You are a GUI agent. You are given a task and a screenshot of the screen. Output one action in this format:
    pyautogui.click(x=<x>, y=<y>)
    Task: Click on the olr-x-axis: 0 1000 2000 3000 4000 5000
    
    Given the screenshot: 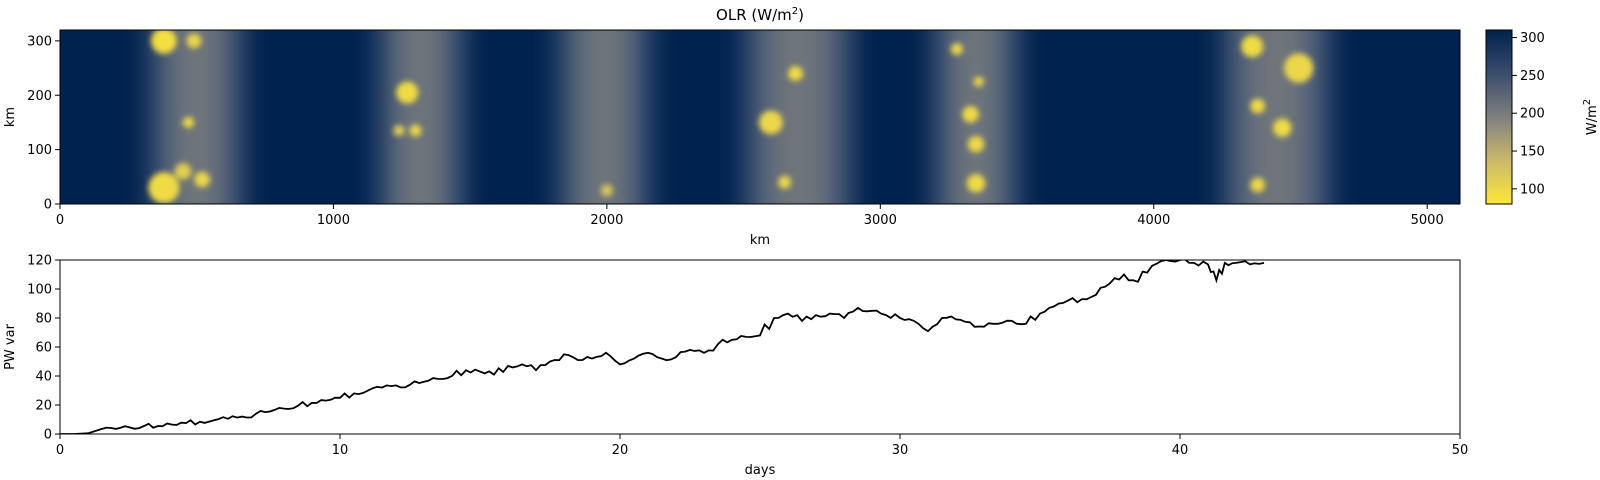 What is the action you would take?
    pyautogui.click(x=750, y=216)
    